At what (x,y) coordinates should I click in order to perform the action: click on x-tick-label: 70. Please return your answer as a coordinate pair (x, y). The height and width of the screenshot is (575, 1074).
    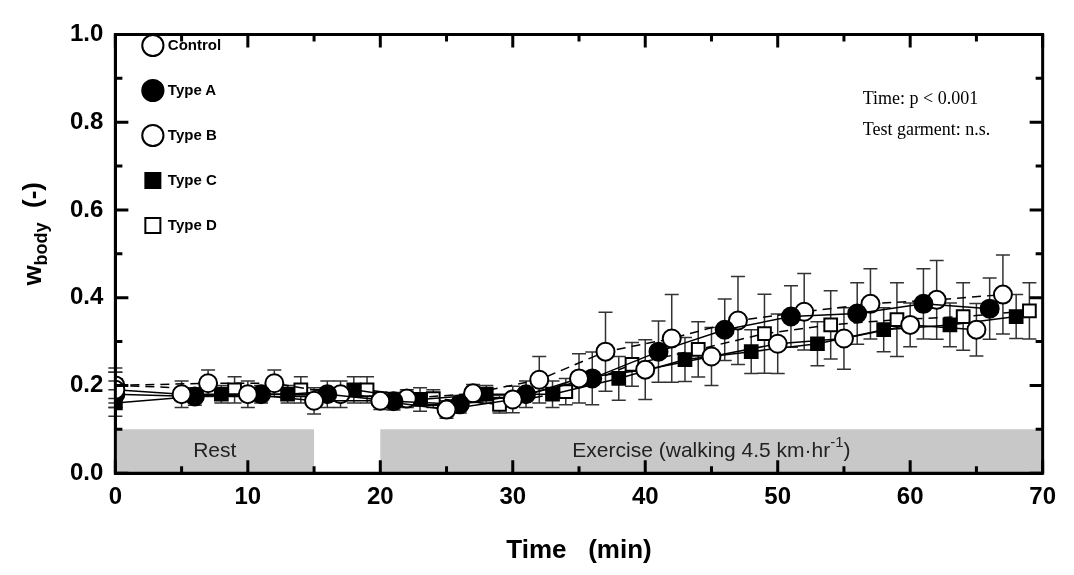
    Looking at the image, I should click on (1042, 496).